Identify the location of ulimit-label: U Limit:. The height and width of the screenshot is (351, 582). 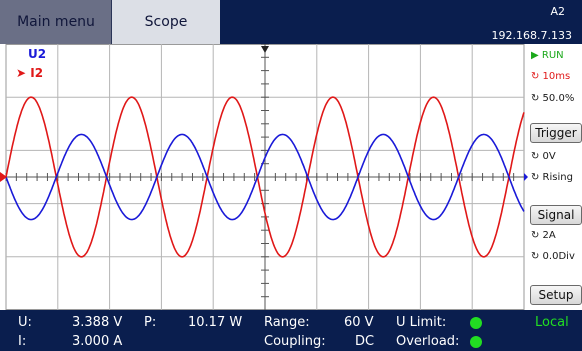
(421, 322).